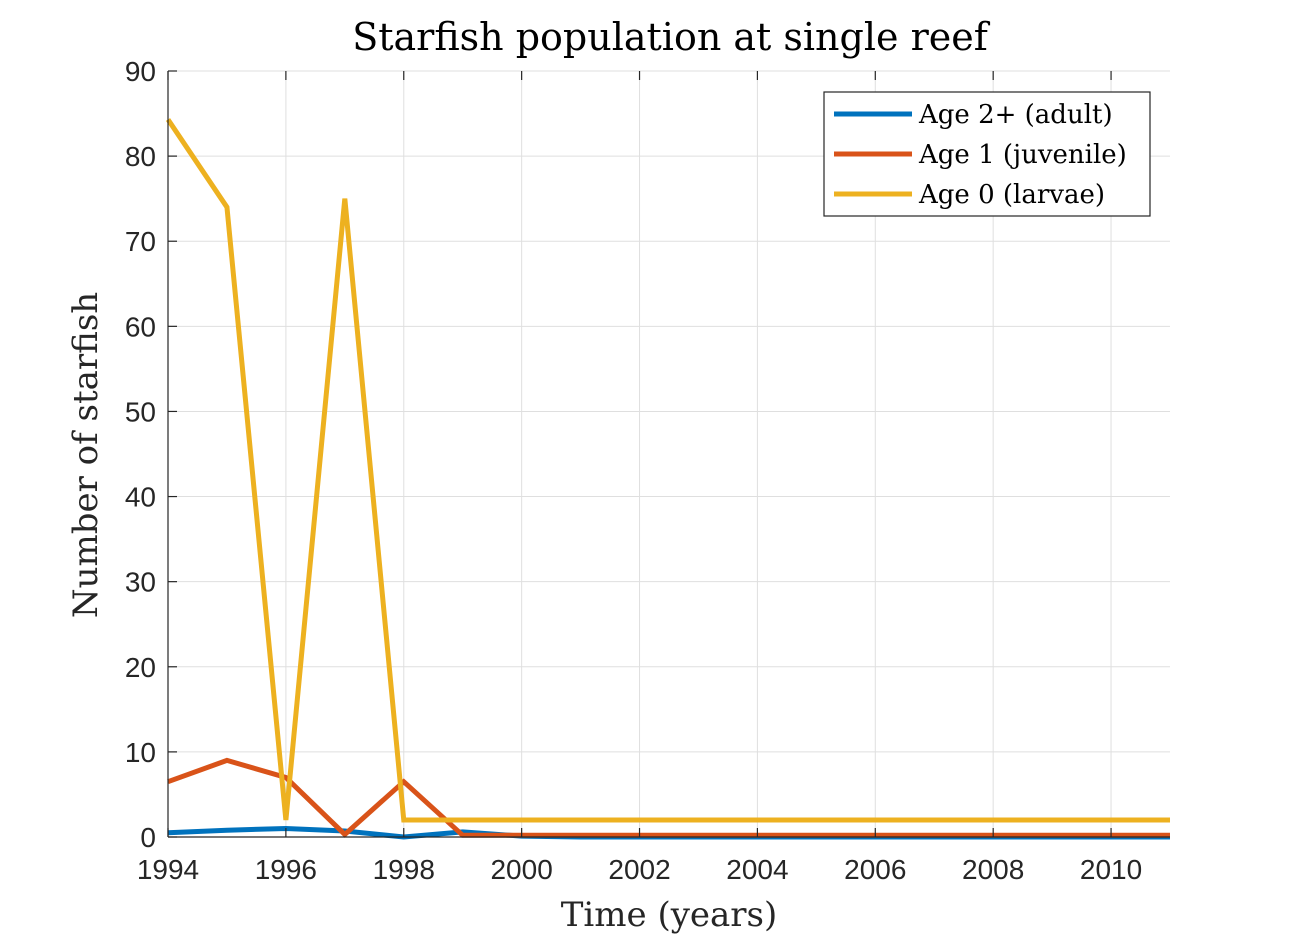 This screenshot has height=941, width=1294. I want to click on x-tick-label: 2010, so click(1111, 869).